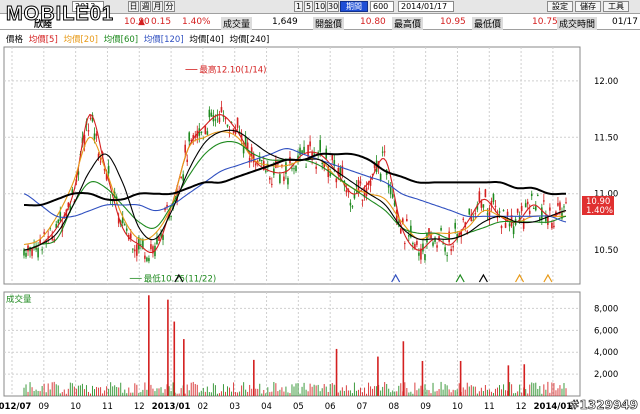 The image size is (640, 414). Describe the element at coordinates (354, 6) in the screenshot. I see `period-button: 期間` at that location.